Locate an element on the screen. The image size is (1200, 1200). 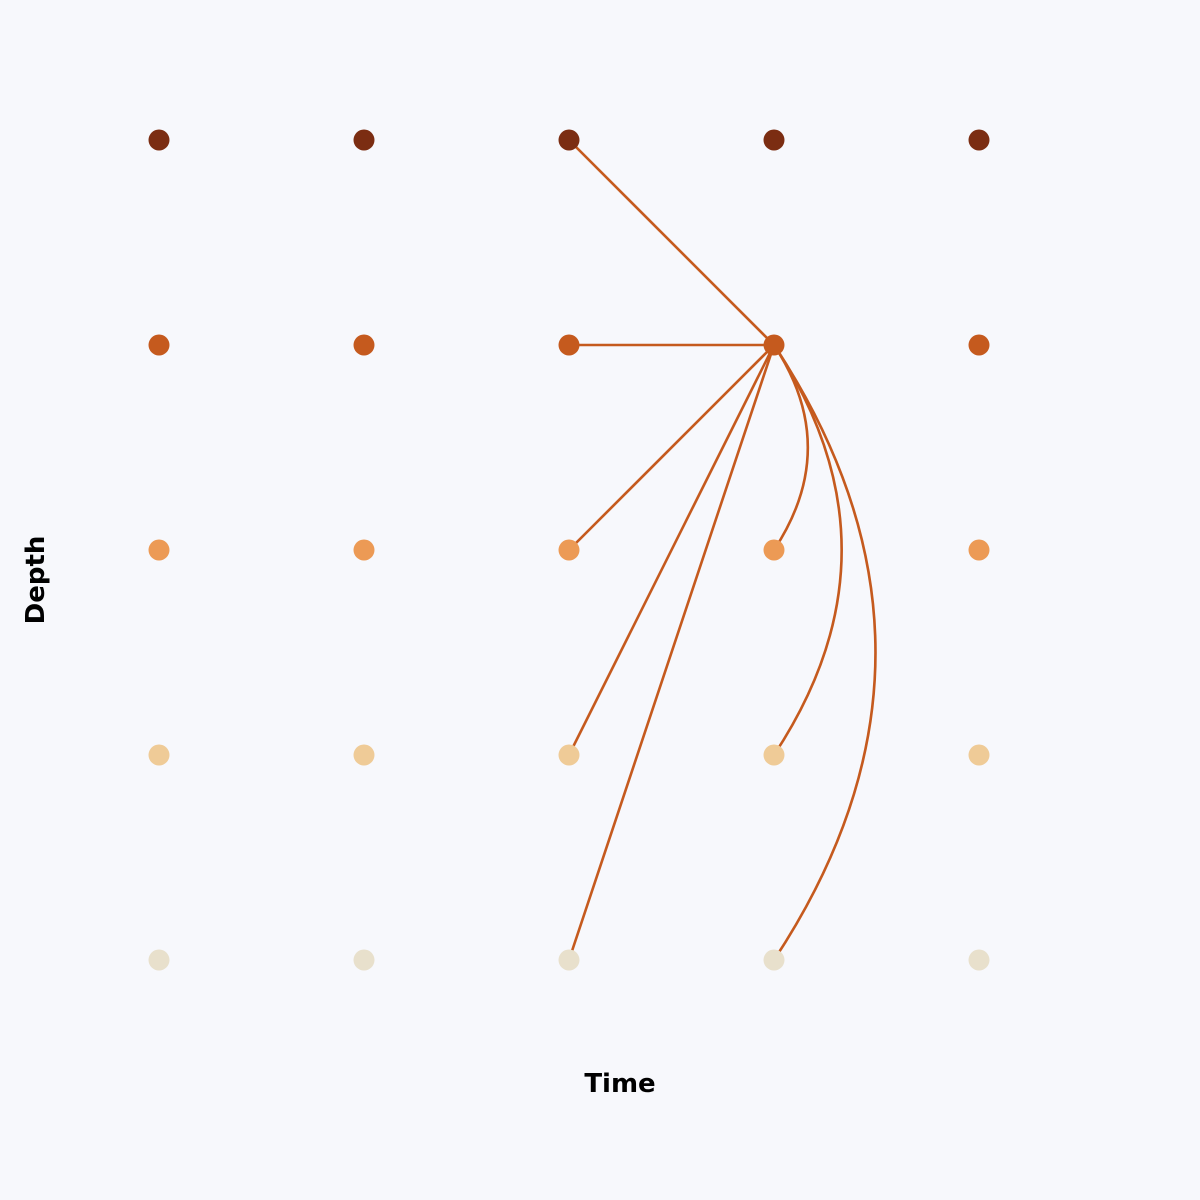
node-t4-d1 is located at coordinates (774, 140).